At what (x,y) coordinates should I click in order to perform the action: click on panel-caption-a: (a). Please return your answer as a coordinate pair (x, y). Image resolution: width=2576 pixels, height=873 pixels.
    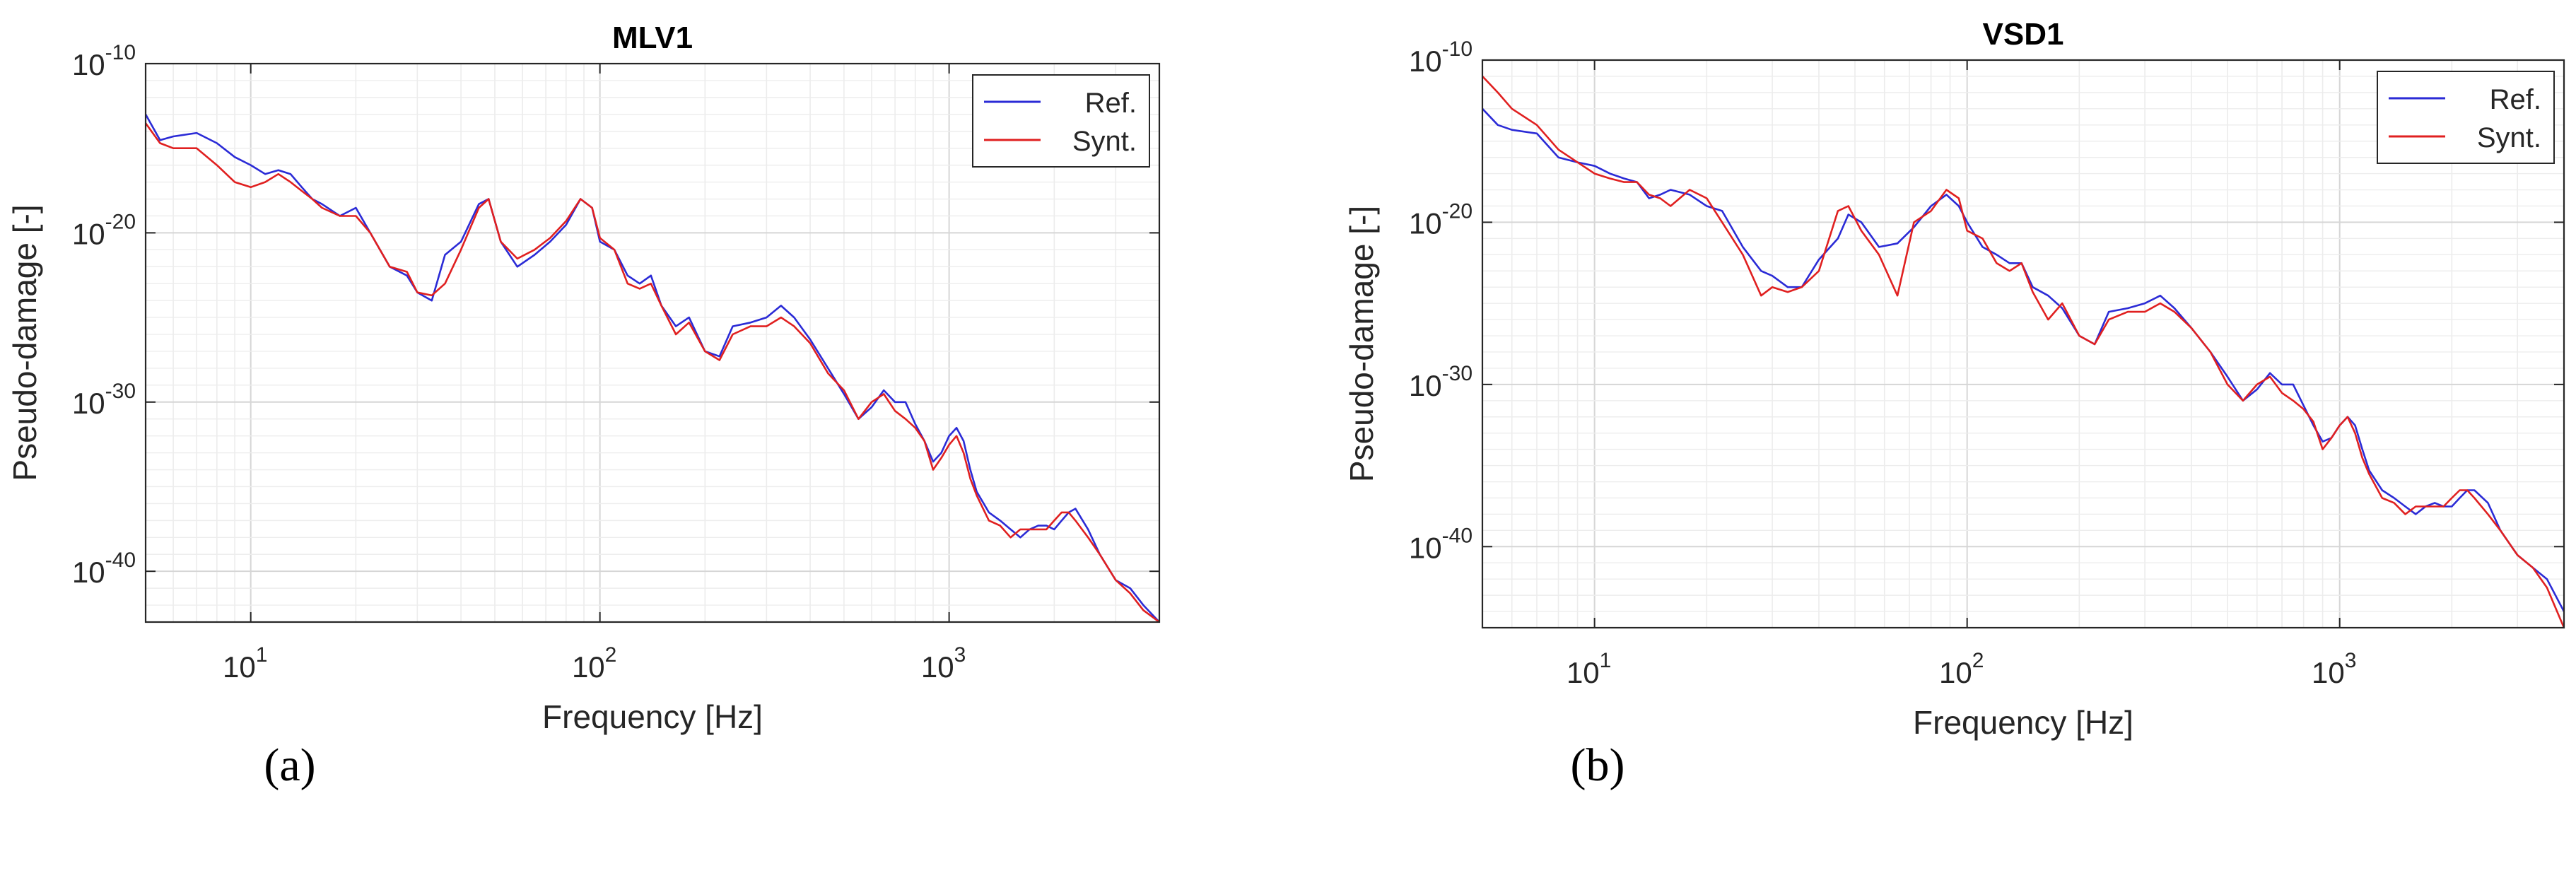
    Looking at the image, I should click on (290, 765).